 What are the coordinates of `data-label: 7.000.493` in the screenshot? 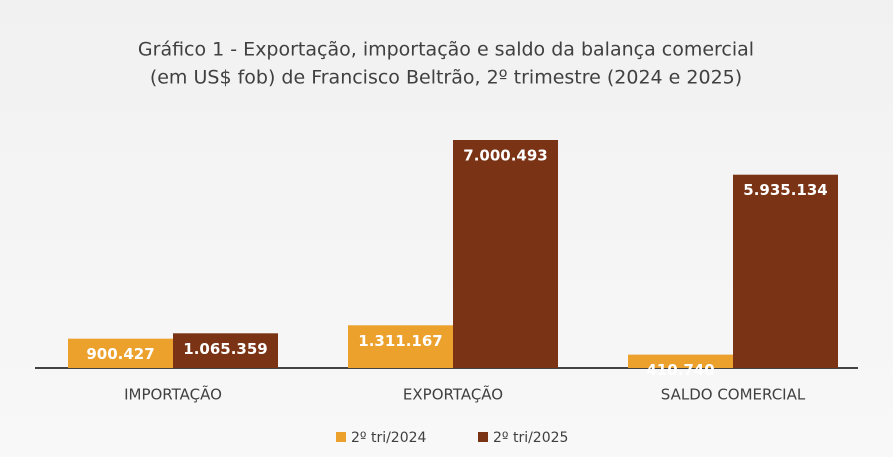 It's located at (505, 156).